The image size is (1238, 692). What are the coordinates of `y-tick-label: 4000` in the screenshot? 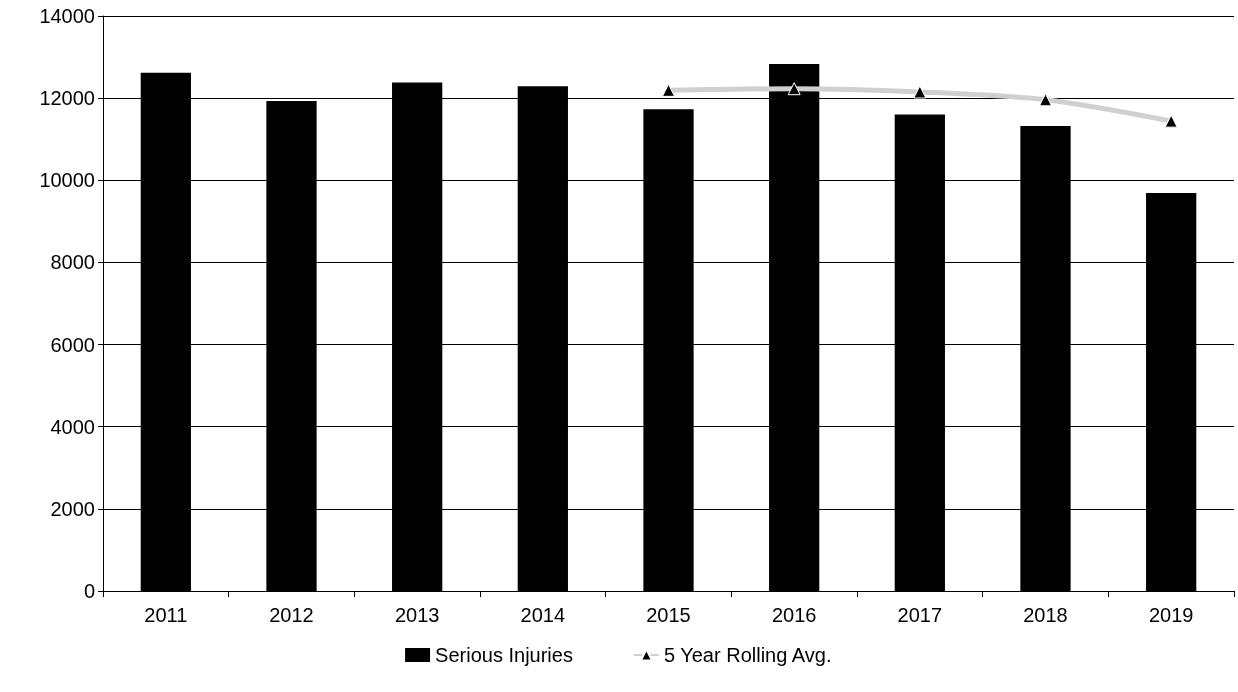 It's located at (72, 426).